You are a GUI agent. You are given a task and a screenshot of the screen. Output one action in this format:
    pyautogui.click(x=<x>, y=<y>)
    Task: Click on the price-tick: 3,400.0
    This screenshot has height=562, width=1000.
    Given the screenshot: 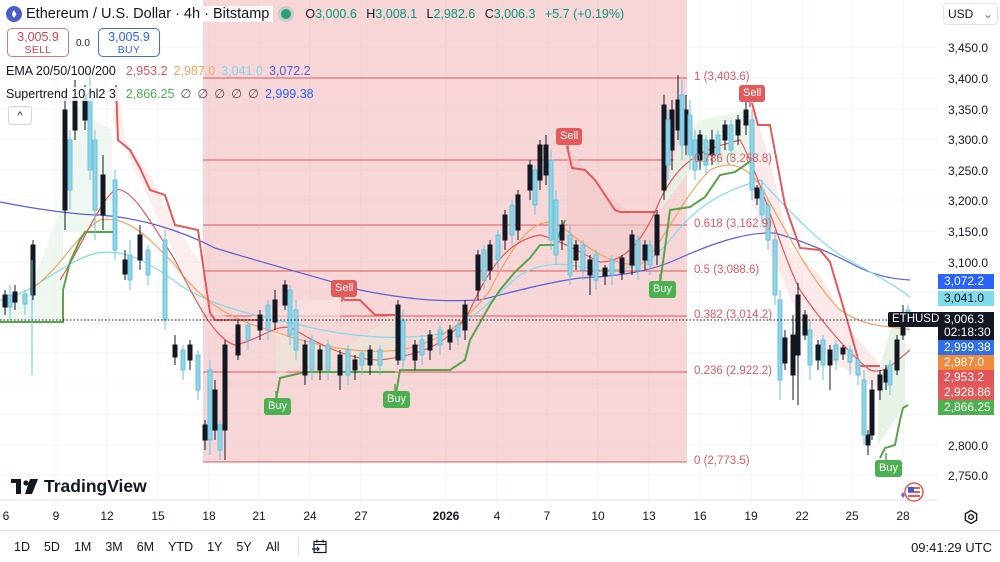 What is the action you would take?
    pyautogui.click(x=968, y=79)
    